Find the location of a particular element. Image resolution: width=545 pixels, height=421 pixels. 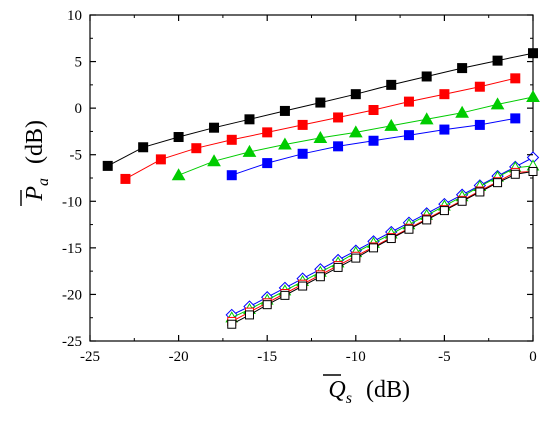

y-tick-label: -25 is located at coordinates (72, 342).